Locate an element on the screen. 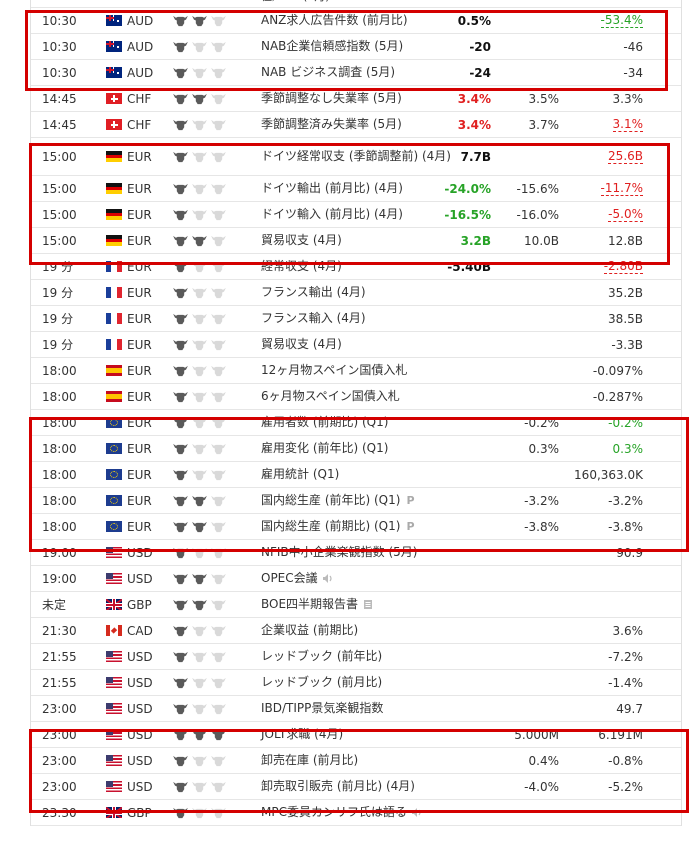 The height and width of the screenshot is (845, 699). event-name: ドイツ輸入 (前月比) (4月) is located at coordinates (356, 214).